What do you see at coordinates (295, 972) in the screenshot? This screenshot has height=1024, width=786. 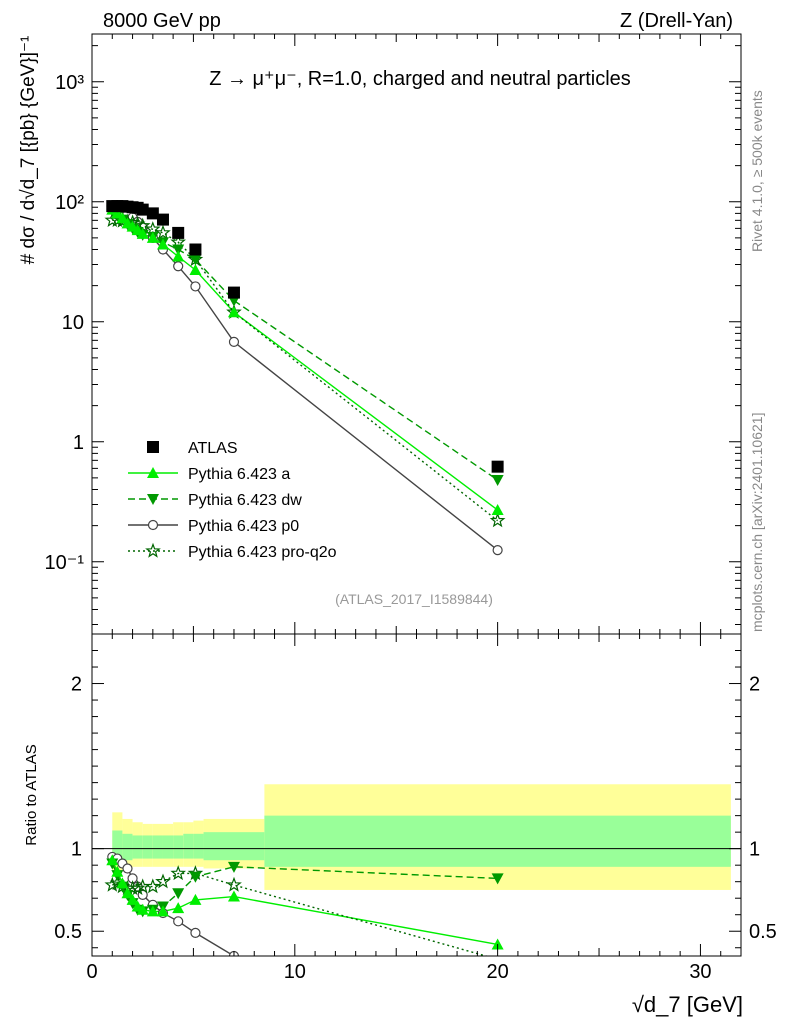 I see `x-tick-label: 10` at bounding box center [295, 972].